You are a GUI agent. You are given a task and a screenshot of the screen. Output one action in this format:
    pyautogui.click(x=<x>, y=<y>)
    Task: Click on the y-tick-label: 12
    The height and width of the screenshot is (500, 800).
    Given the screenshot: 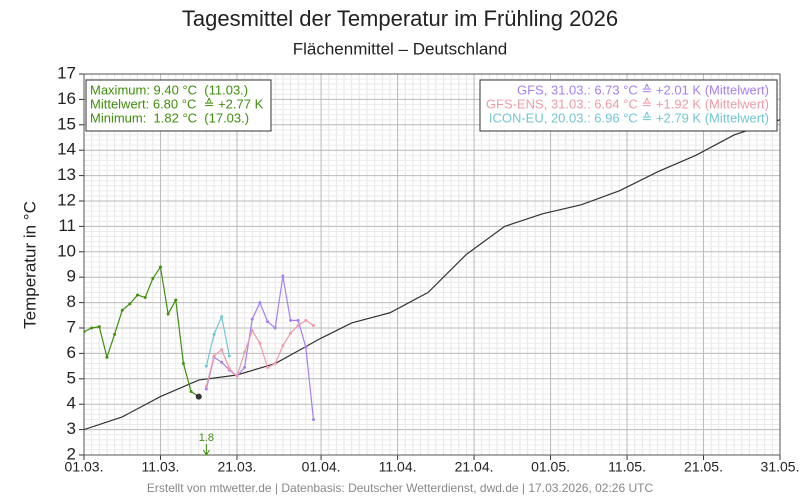 What is the action you would take?
    pyautogui.click(x=66, y=199)
    